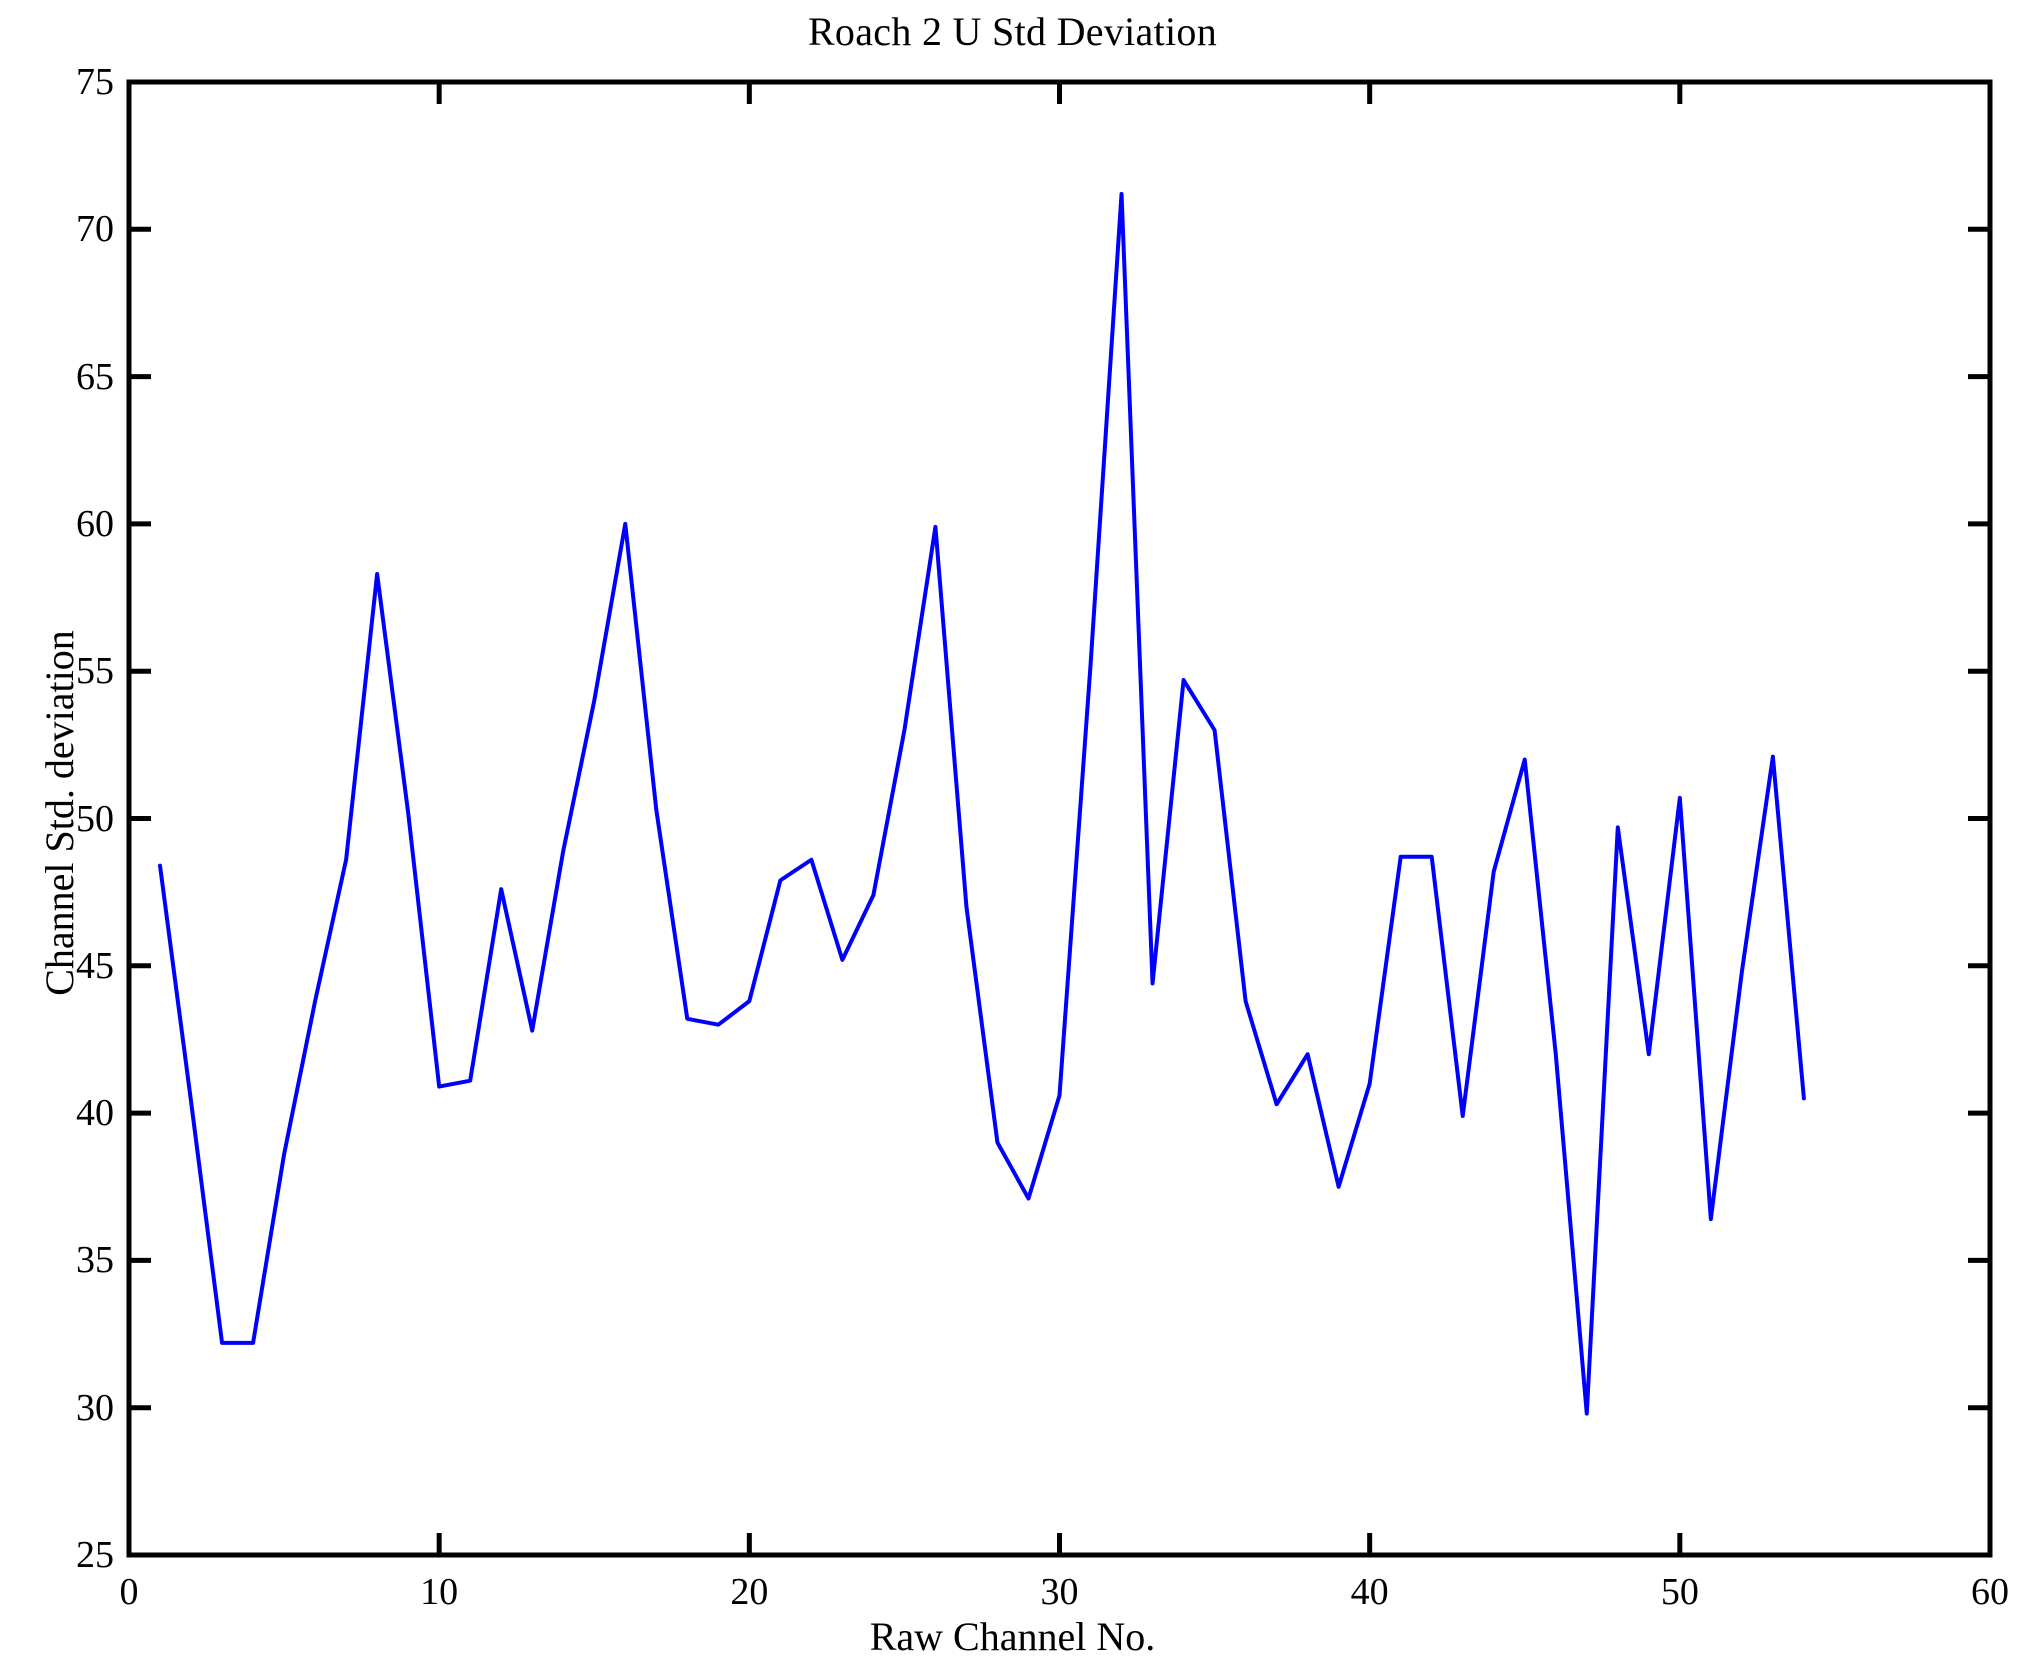 This screenshot has width=2025, height=1671. Describe the element at coordinates (95, 1260) in the screenshot. I see `y-tick-label: 35` at that location.